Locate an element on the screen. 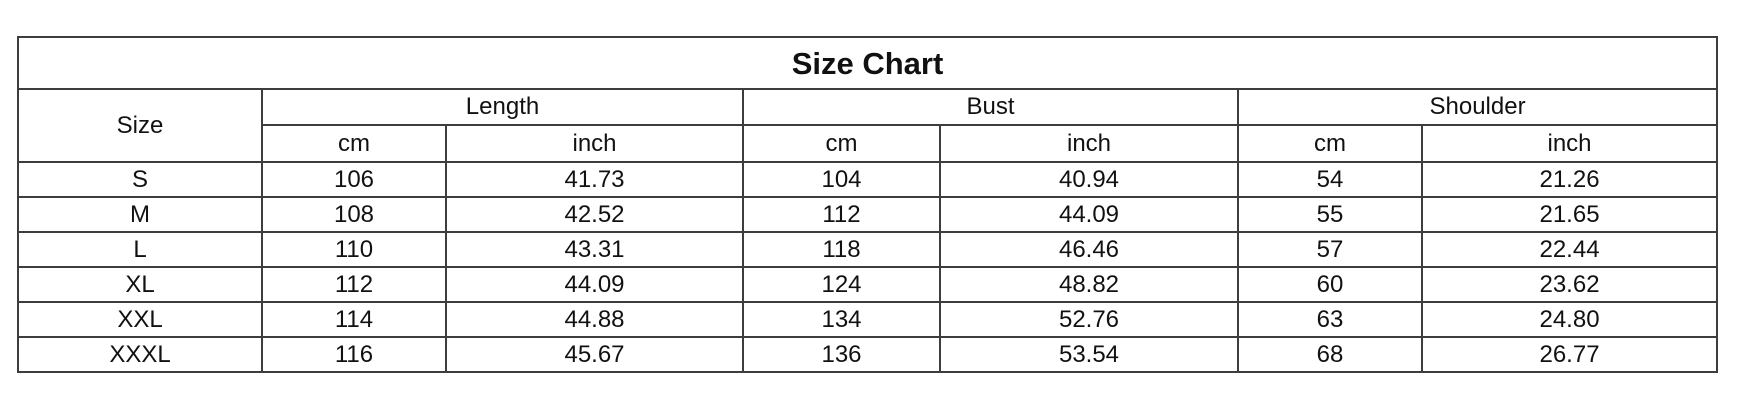  title-row: Size Chart is located at coordinates (867, 63).